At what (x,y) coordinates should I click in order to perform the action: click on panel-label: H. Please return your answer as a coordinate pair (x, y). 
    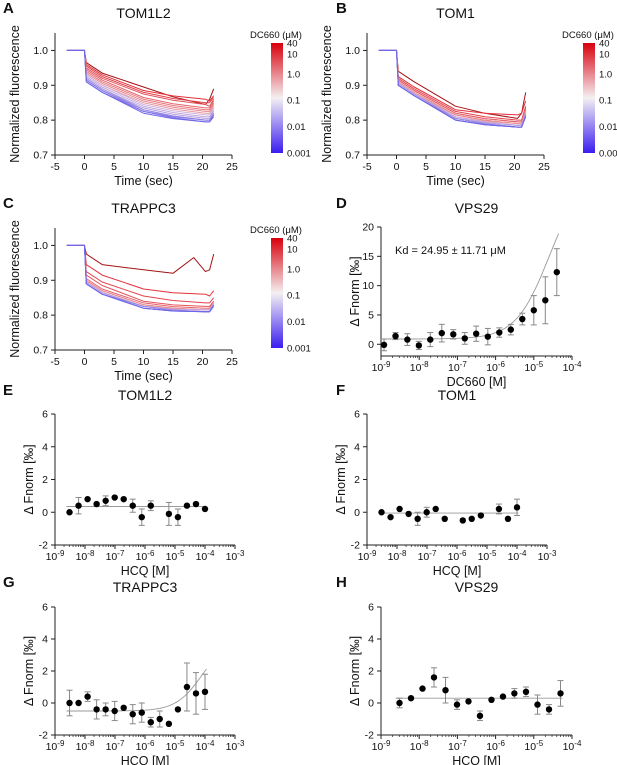
    Looking at the image, I should click on (341, 582).